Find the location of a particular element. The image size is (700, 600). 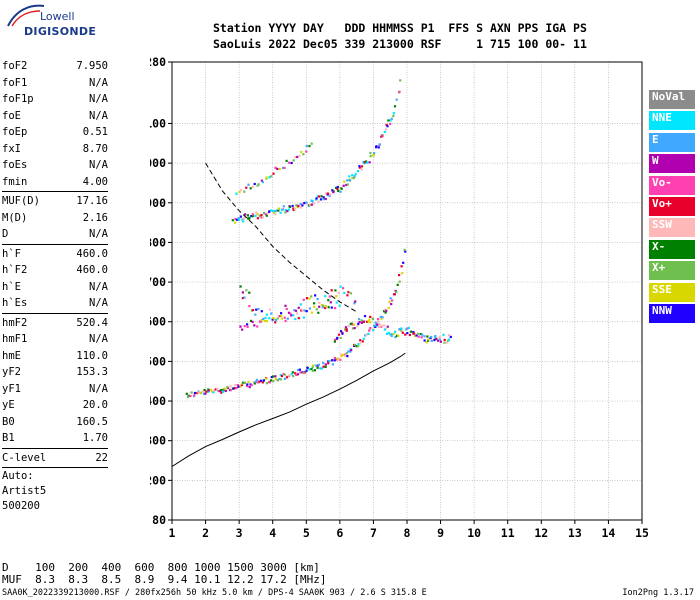

param-value: 110.0 is located at coordinates (92, 355).